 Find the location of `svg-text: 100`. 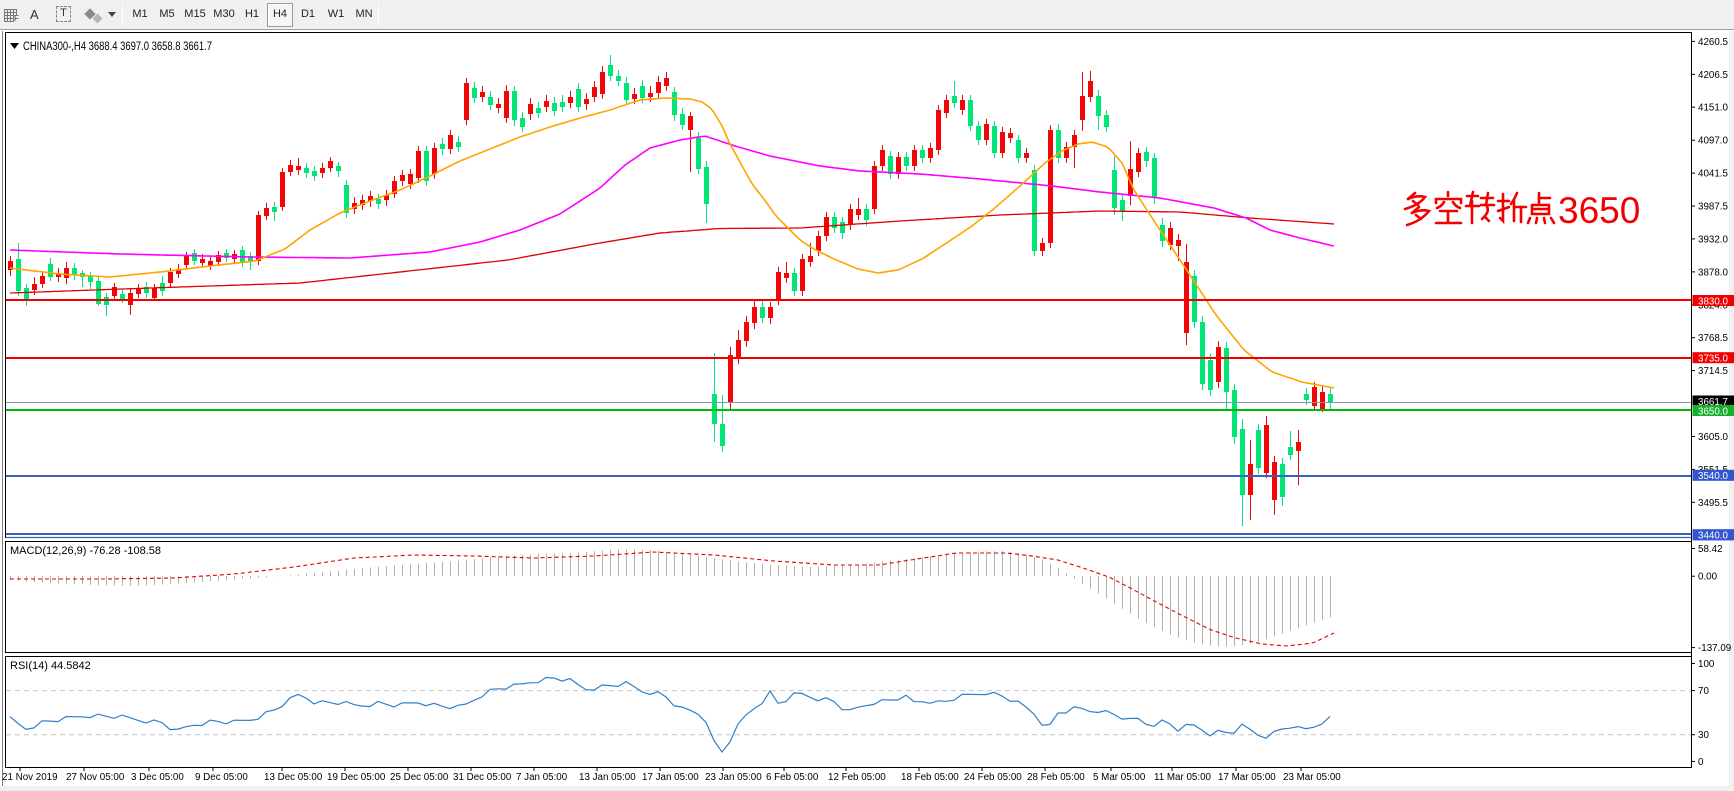

svg-text: 100 is located at coordinates (1706, 664).